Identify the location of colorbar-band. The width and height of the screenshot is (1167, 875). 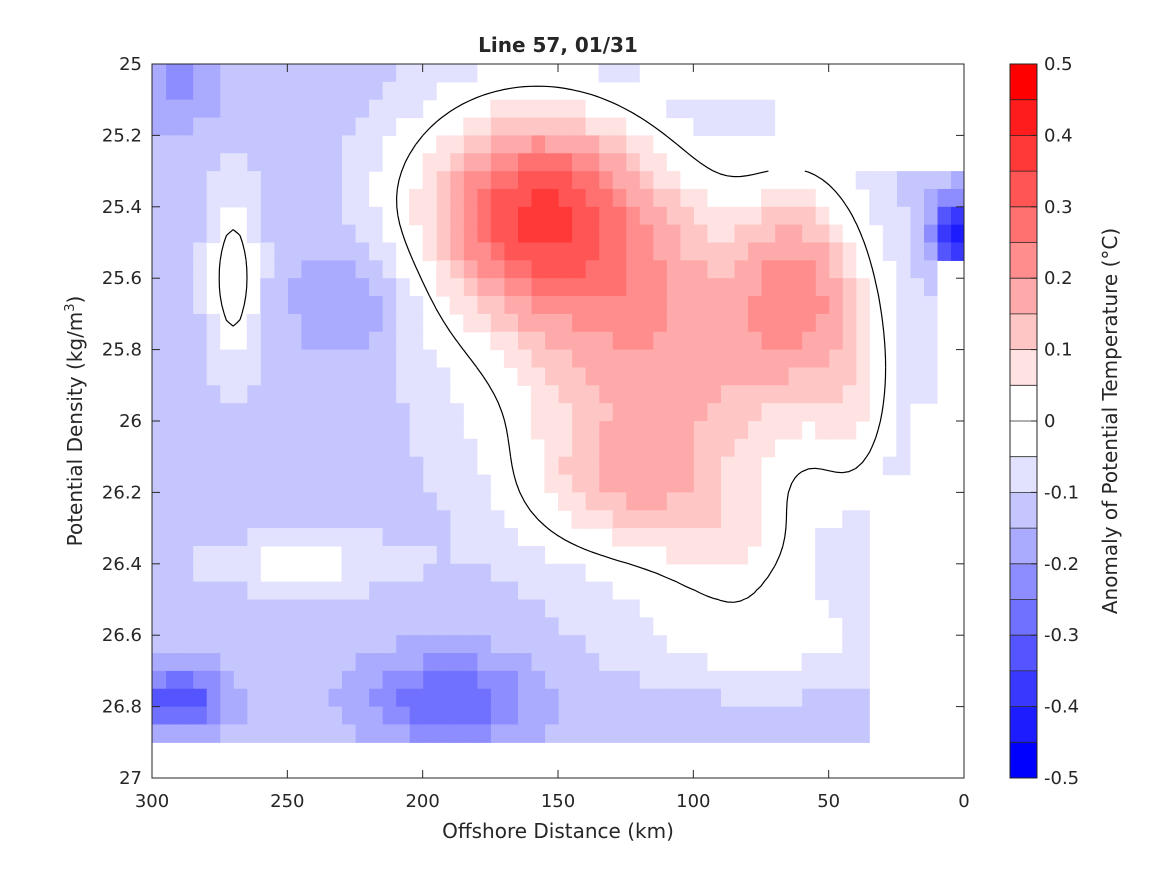
(1023, 474).